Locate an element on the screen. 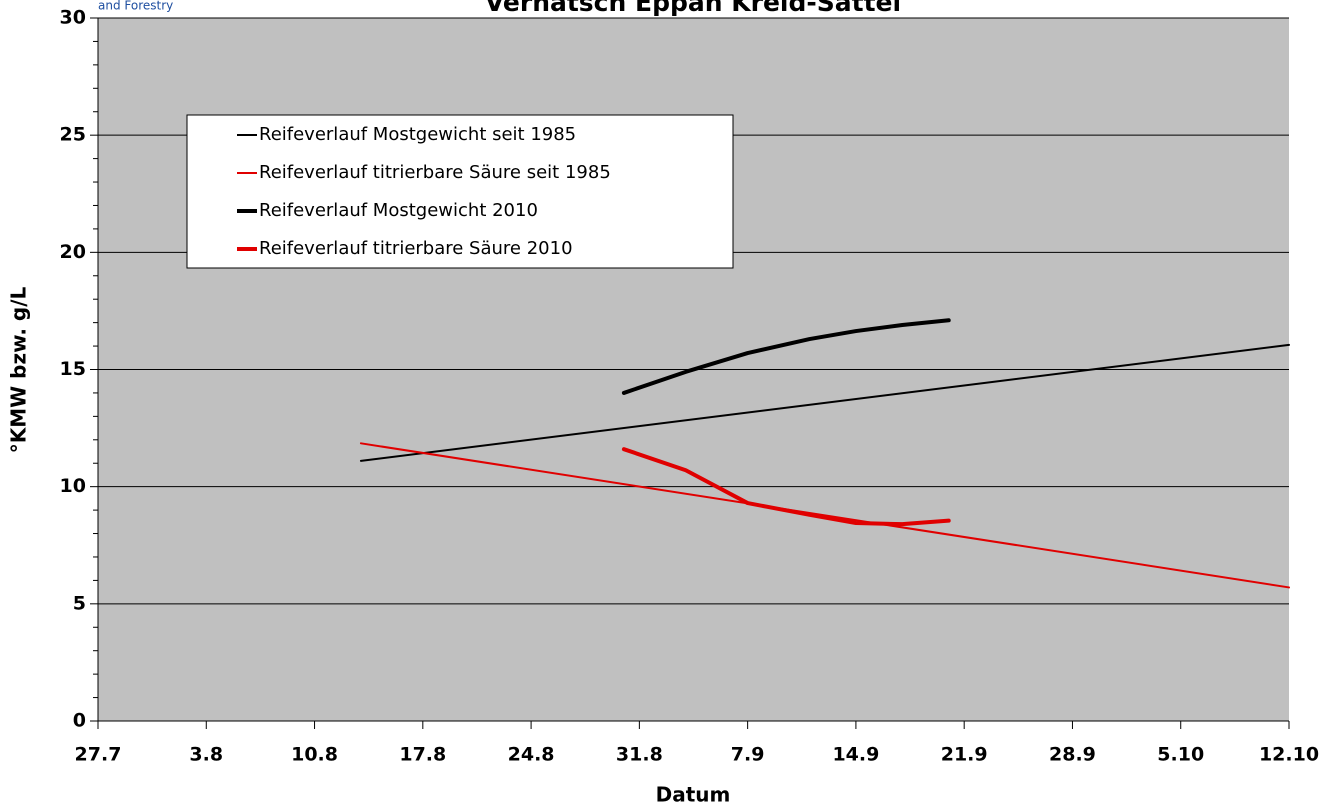  y-axis-label: °KMW bzw. g/L is located at coordinates (19, 369).